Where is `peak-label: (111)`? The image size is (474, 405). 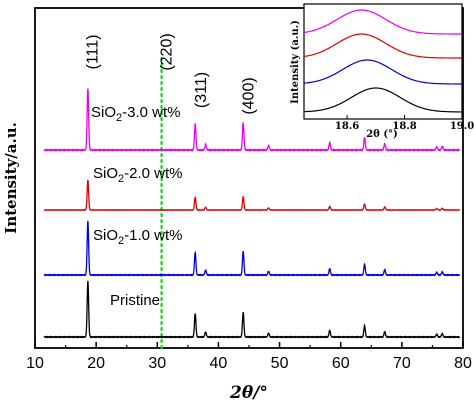 peak-label: (111) is located at coordinates (93, 52).